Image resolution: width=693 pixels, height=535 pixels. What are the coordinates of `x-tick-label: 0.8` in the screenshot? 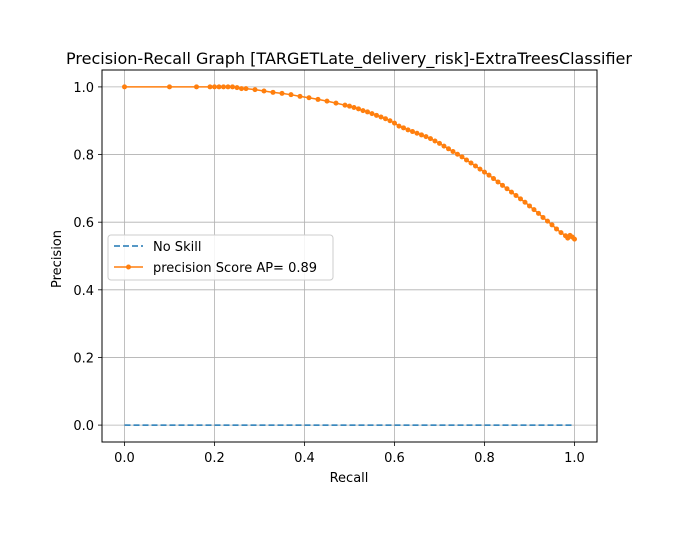 It's located at (484, 458).